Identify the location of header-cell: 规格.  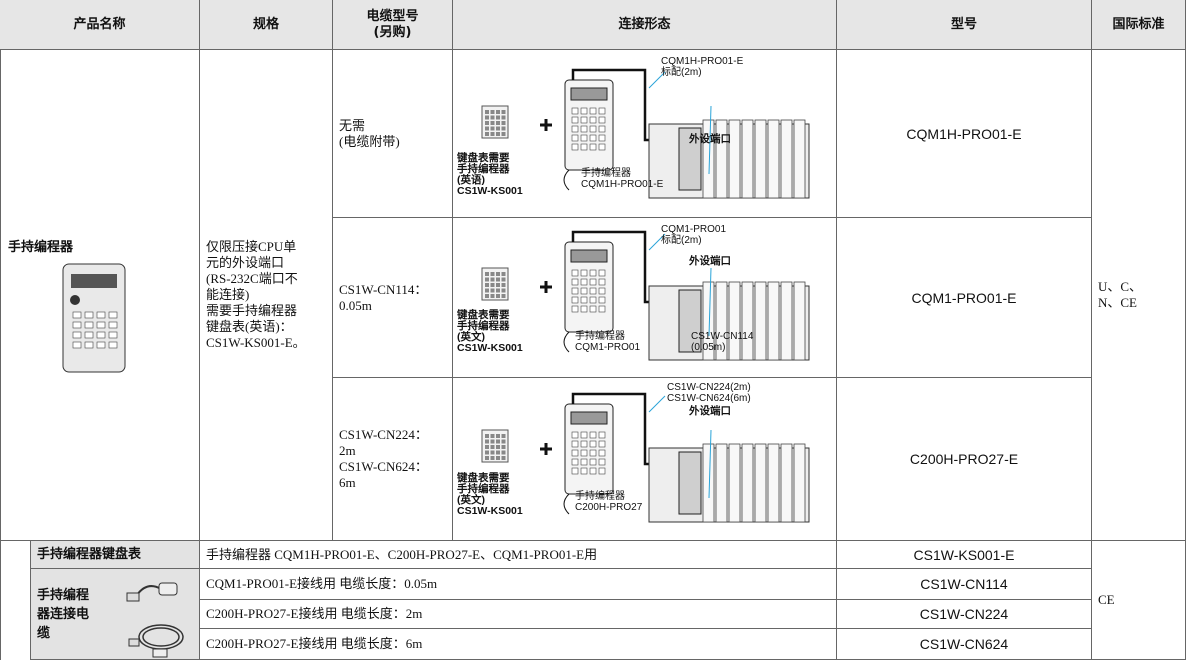
(266, 25).